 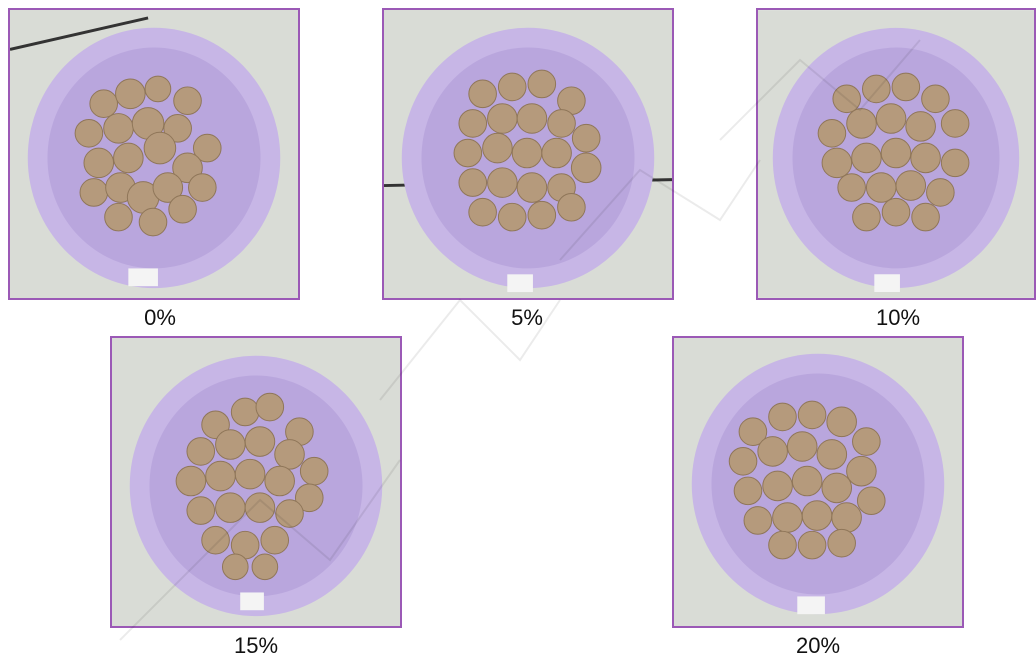 I want to click on caption-5: 5%, so click(x=527, y=317).